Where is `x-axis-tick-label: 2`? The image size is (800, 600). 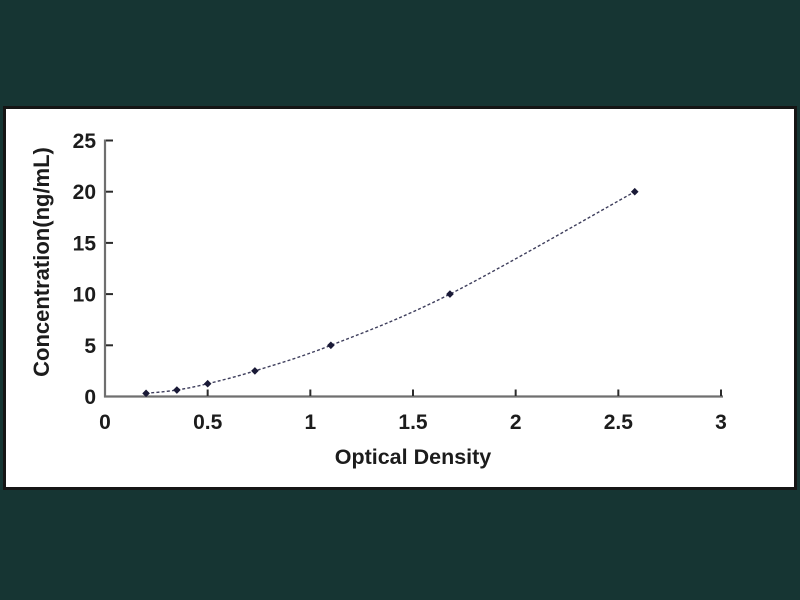
x-axis-tick-label: 2 is located at coordinates (516, 422).